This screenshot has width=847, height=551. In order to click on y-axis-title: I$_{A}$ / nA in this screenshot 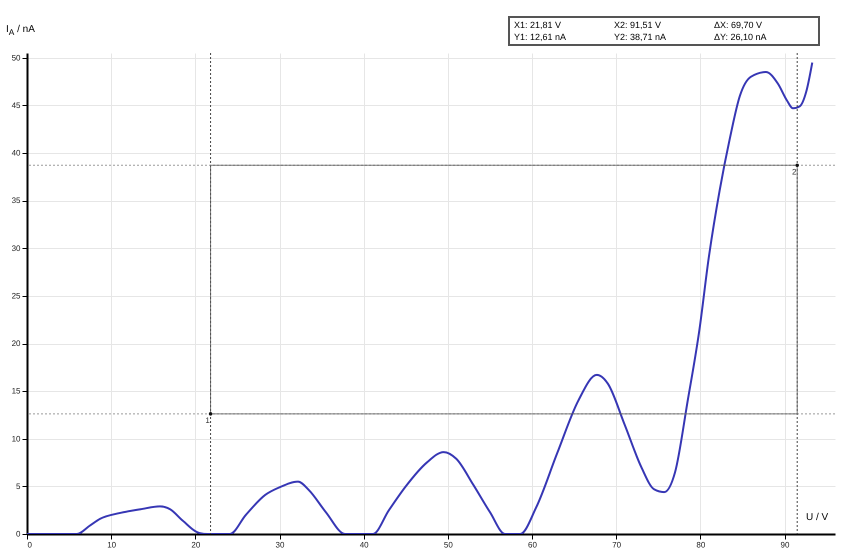, I will do `click(20, 30)`.